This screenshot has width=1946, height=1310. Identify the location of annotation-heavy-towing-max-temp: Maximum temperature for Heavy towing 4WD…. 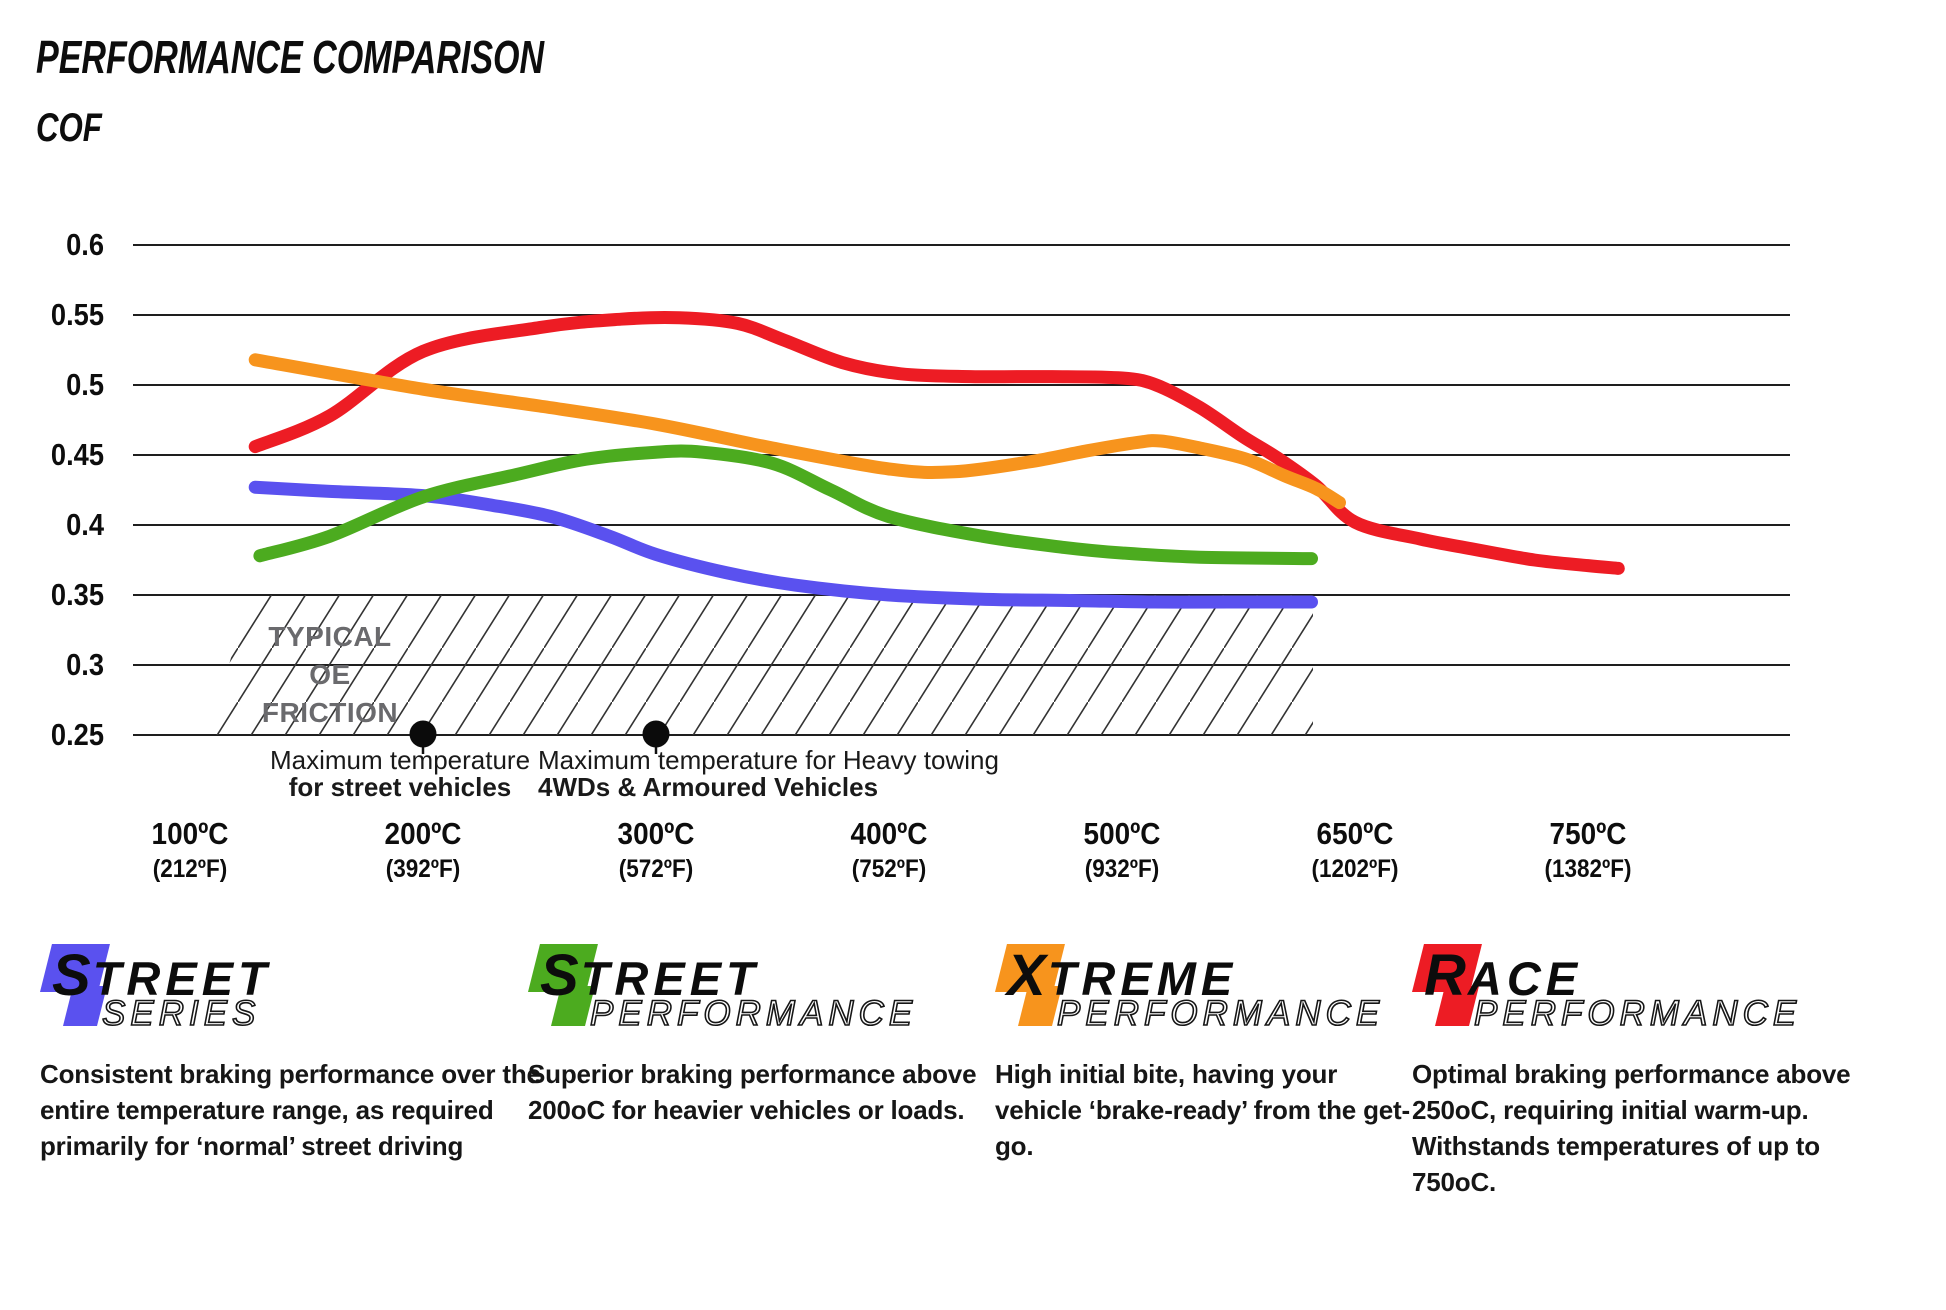
(848, 774).